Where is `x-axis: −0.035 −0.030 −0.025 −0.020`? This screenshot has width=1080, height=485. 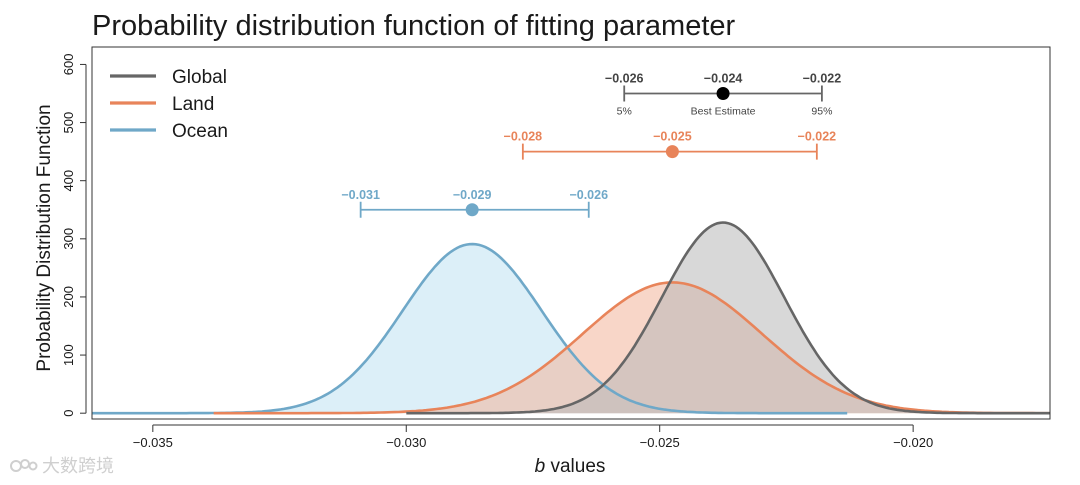 x-axis: −0.035 −0.030 −0.025 −0.020 is located at coordinates (533, 437).